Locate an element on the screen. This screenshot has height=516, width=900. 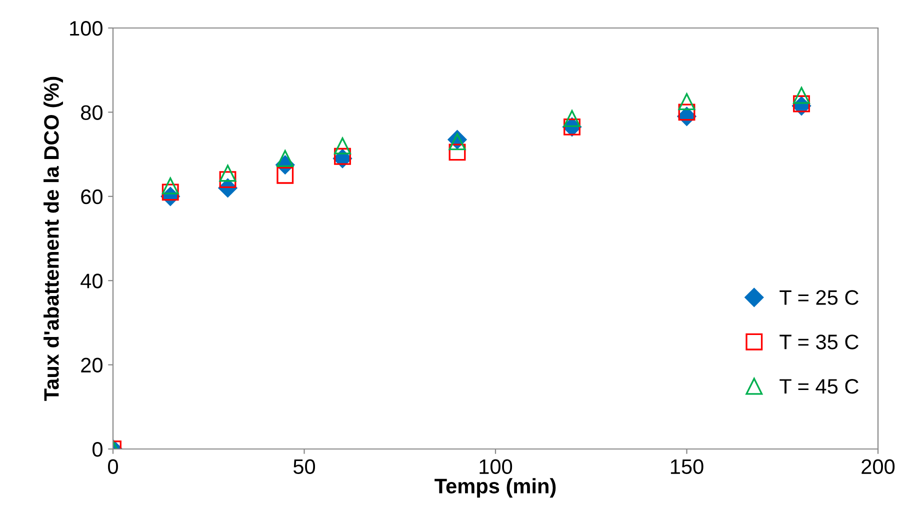
y-axis-title: Taux d'abattement de la DCO (%) is located at coordinates (53, 238).